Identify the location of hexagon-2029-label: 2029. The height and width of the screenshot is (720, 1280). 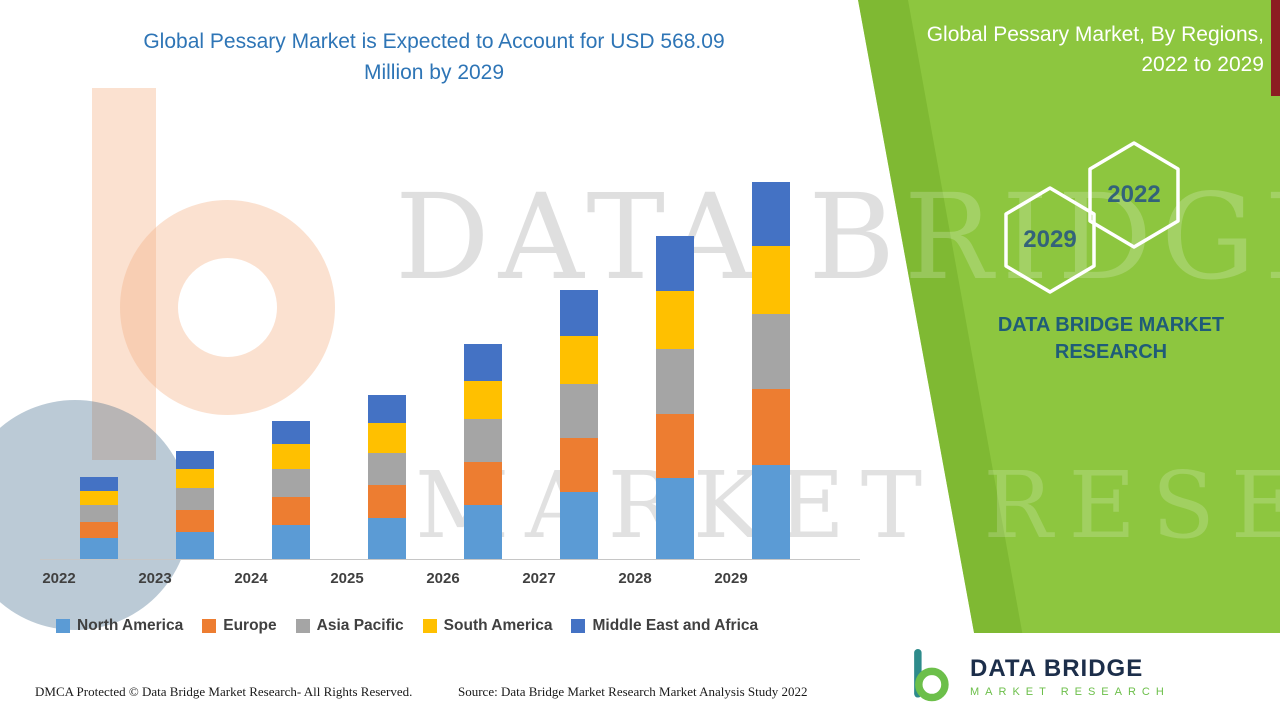
(1050, 239).